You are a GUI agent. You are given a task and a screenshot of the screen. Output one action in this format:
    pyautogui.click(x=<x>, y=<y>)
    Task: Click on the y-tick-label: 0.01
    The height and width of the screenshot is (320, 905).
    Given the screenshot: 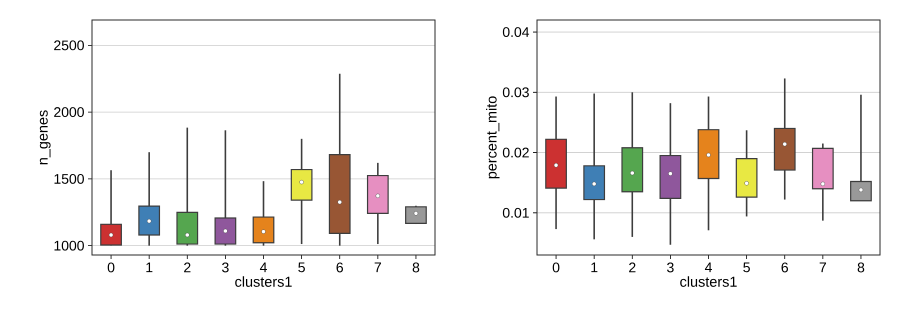 What is the action you would take?
    pyautogui.click(x=515, y=213)
    